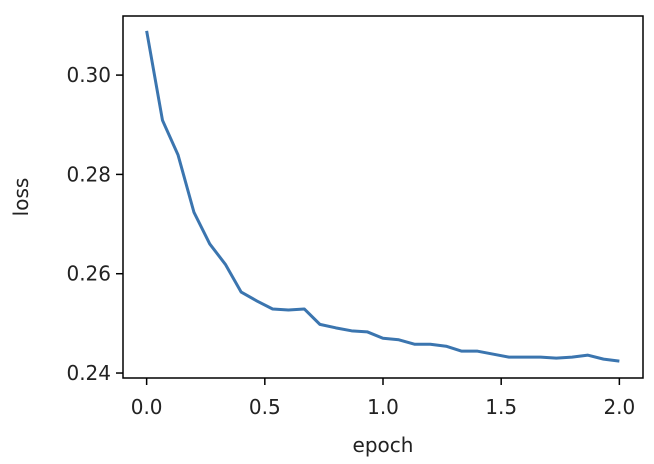 Image resolution: width=654 pixels, height=464 pixels. What do you see at coordinates (21, 197) in the screenshot?
I see `y-axis-label: loss` at bounding box center [21, 197].